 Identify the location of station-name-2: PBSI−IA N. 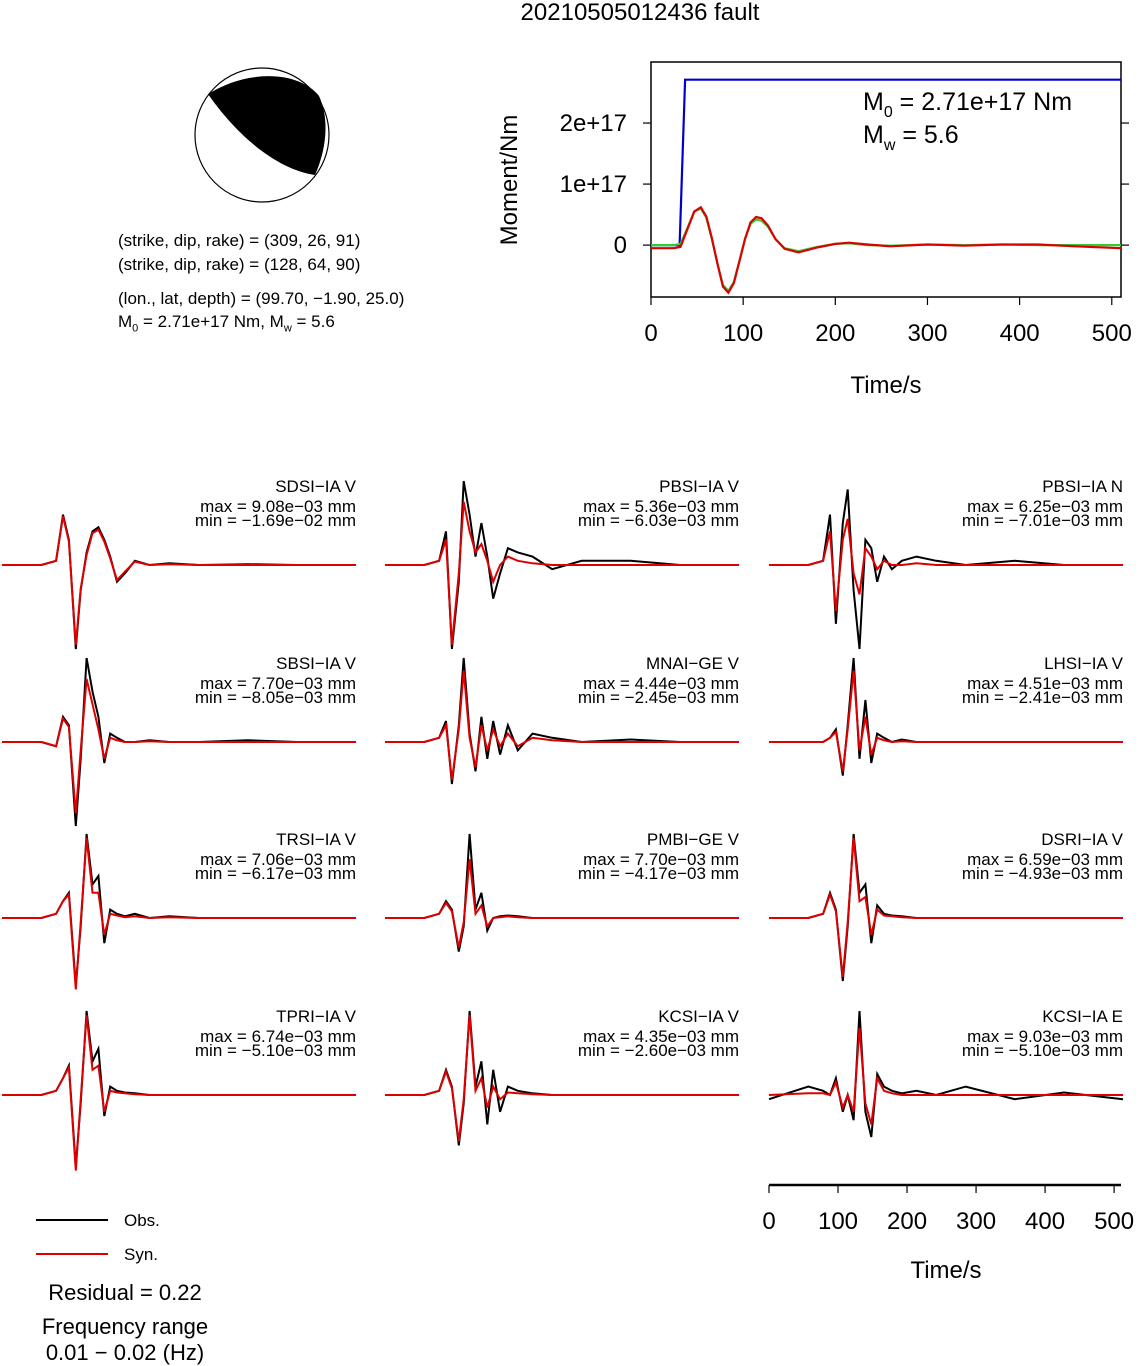
(1082, 486).